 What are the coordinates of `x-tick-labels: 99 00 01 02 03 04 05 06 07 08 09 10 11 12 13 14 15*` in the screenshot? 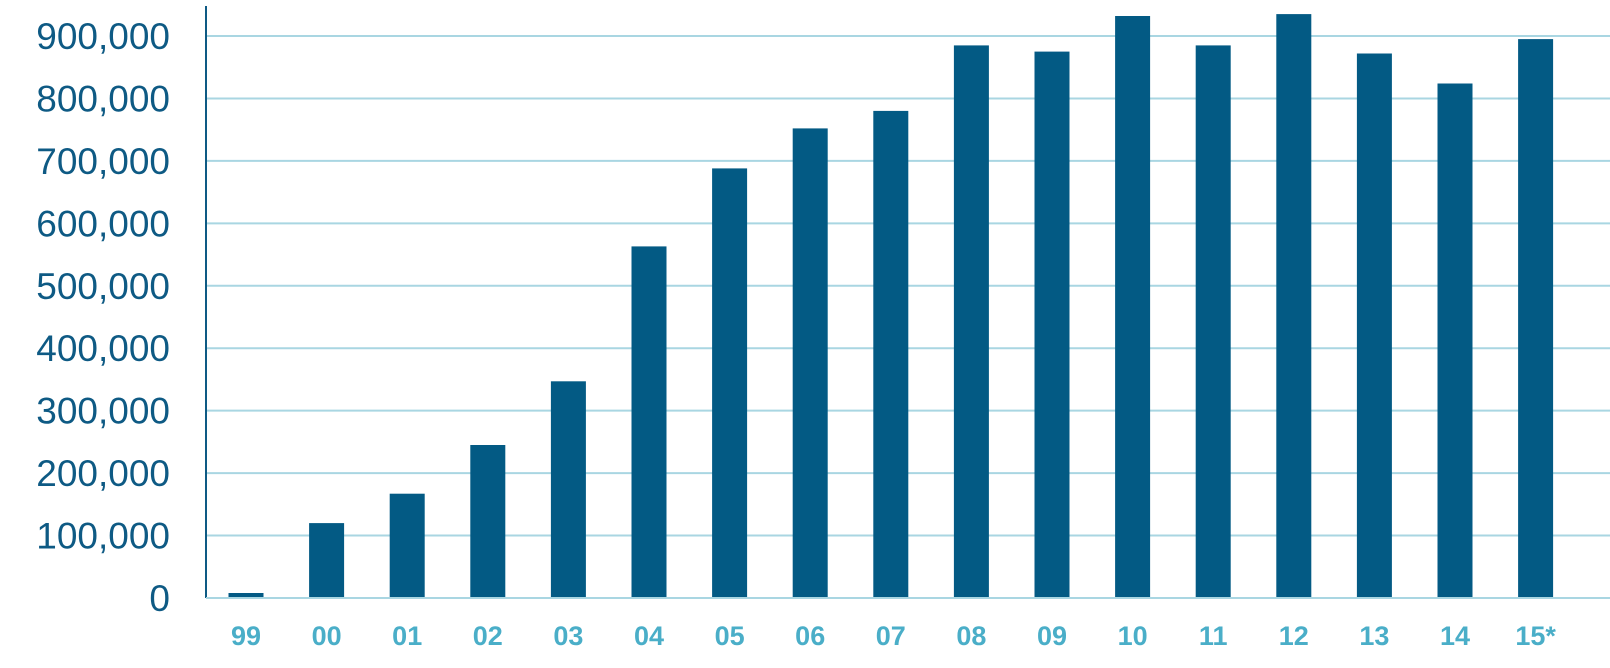 It's located at (893, 636).